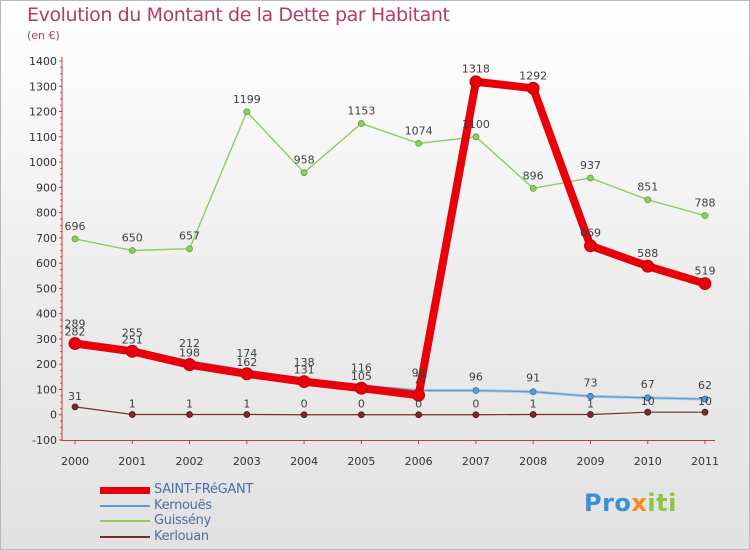 This screenshot has width=750, height=550. I want to click on data-label-saint-fregant-2003: 162, so click(246, 362).